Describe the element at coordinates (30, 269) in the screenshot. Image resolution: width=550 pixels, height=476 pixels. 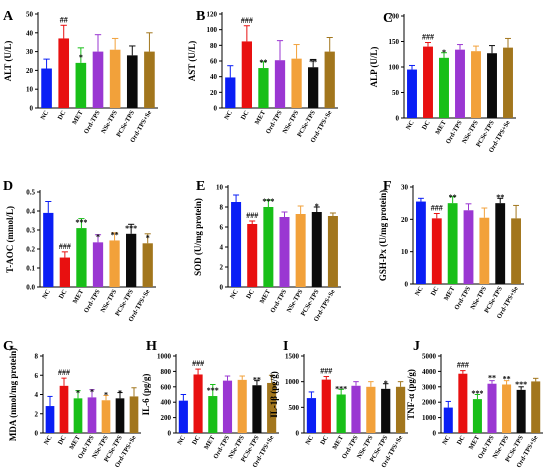
I see `y-tick-label: 0.1` at that location.